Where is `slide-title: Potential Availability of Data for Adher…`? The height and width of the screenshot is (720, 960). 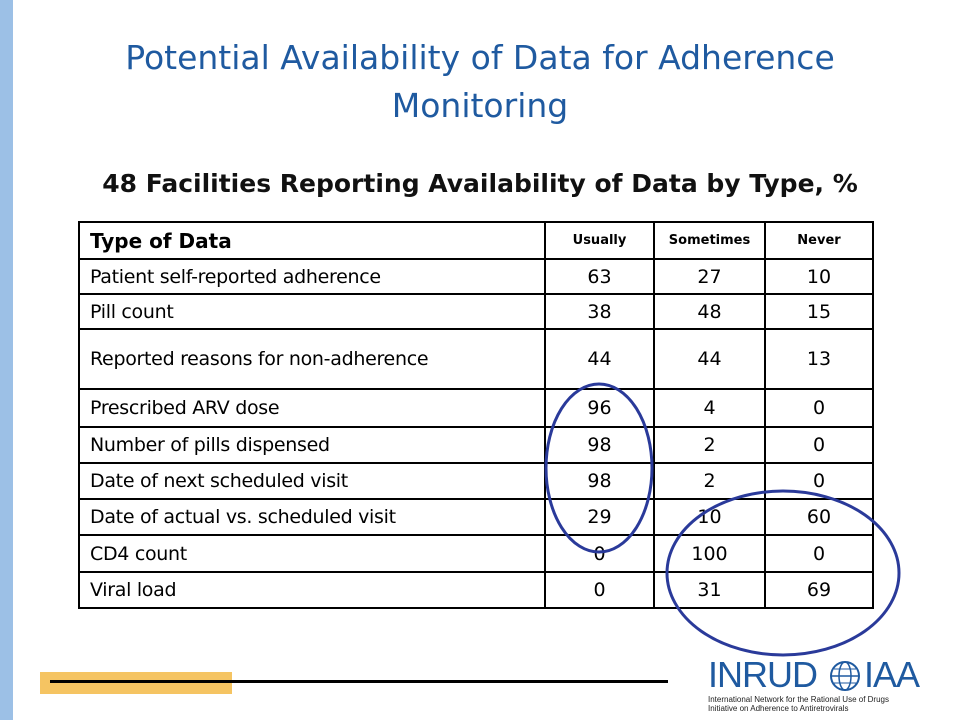 slide-title: Potential Availability of Data for Adher… is located at coordinates (480, 81).